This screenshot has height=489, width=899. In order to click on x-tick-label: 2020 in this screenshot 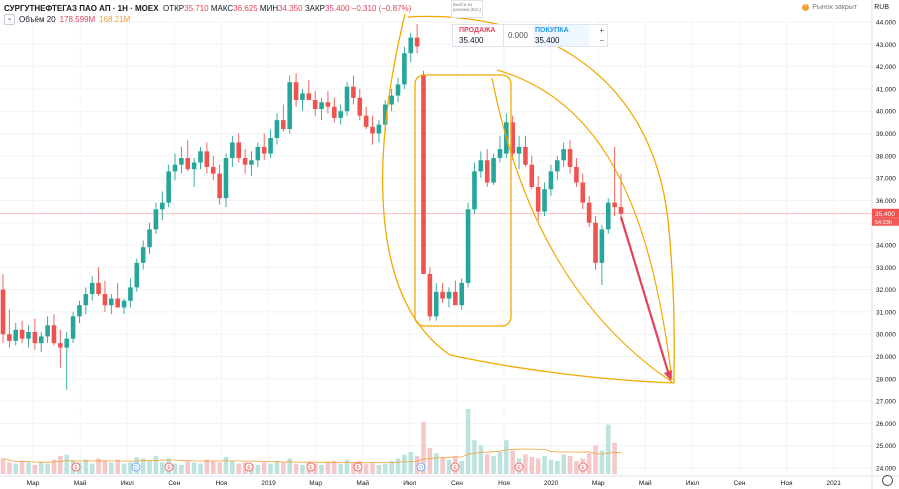, I will do `click(551, 483)`.